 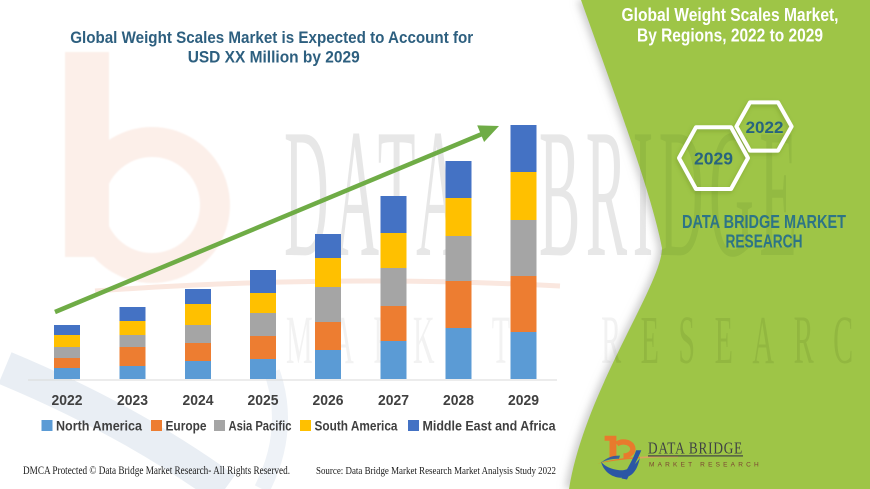 What do you see at coordinates (99, 426) in the screenshot?
I see `svg-text: North America` at bounding box center [99, 426].